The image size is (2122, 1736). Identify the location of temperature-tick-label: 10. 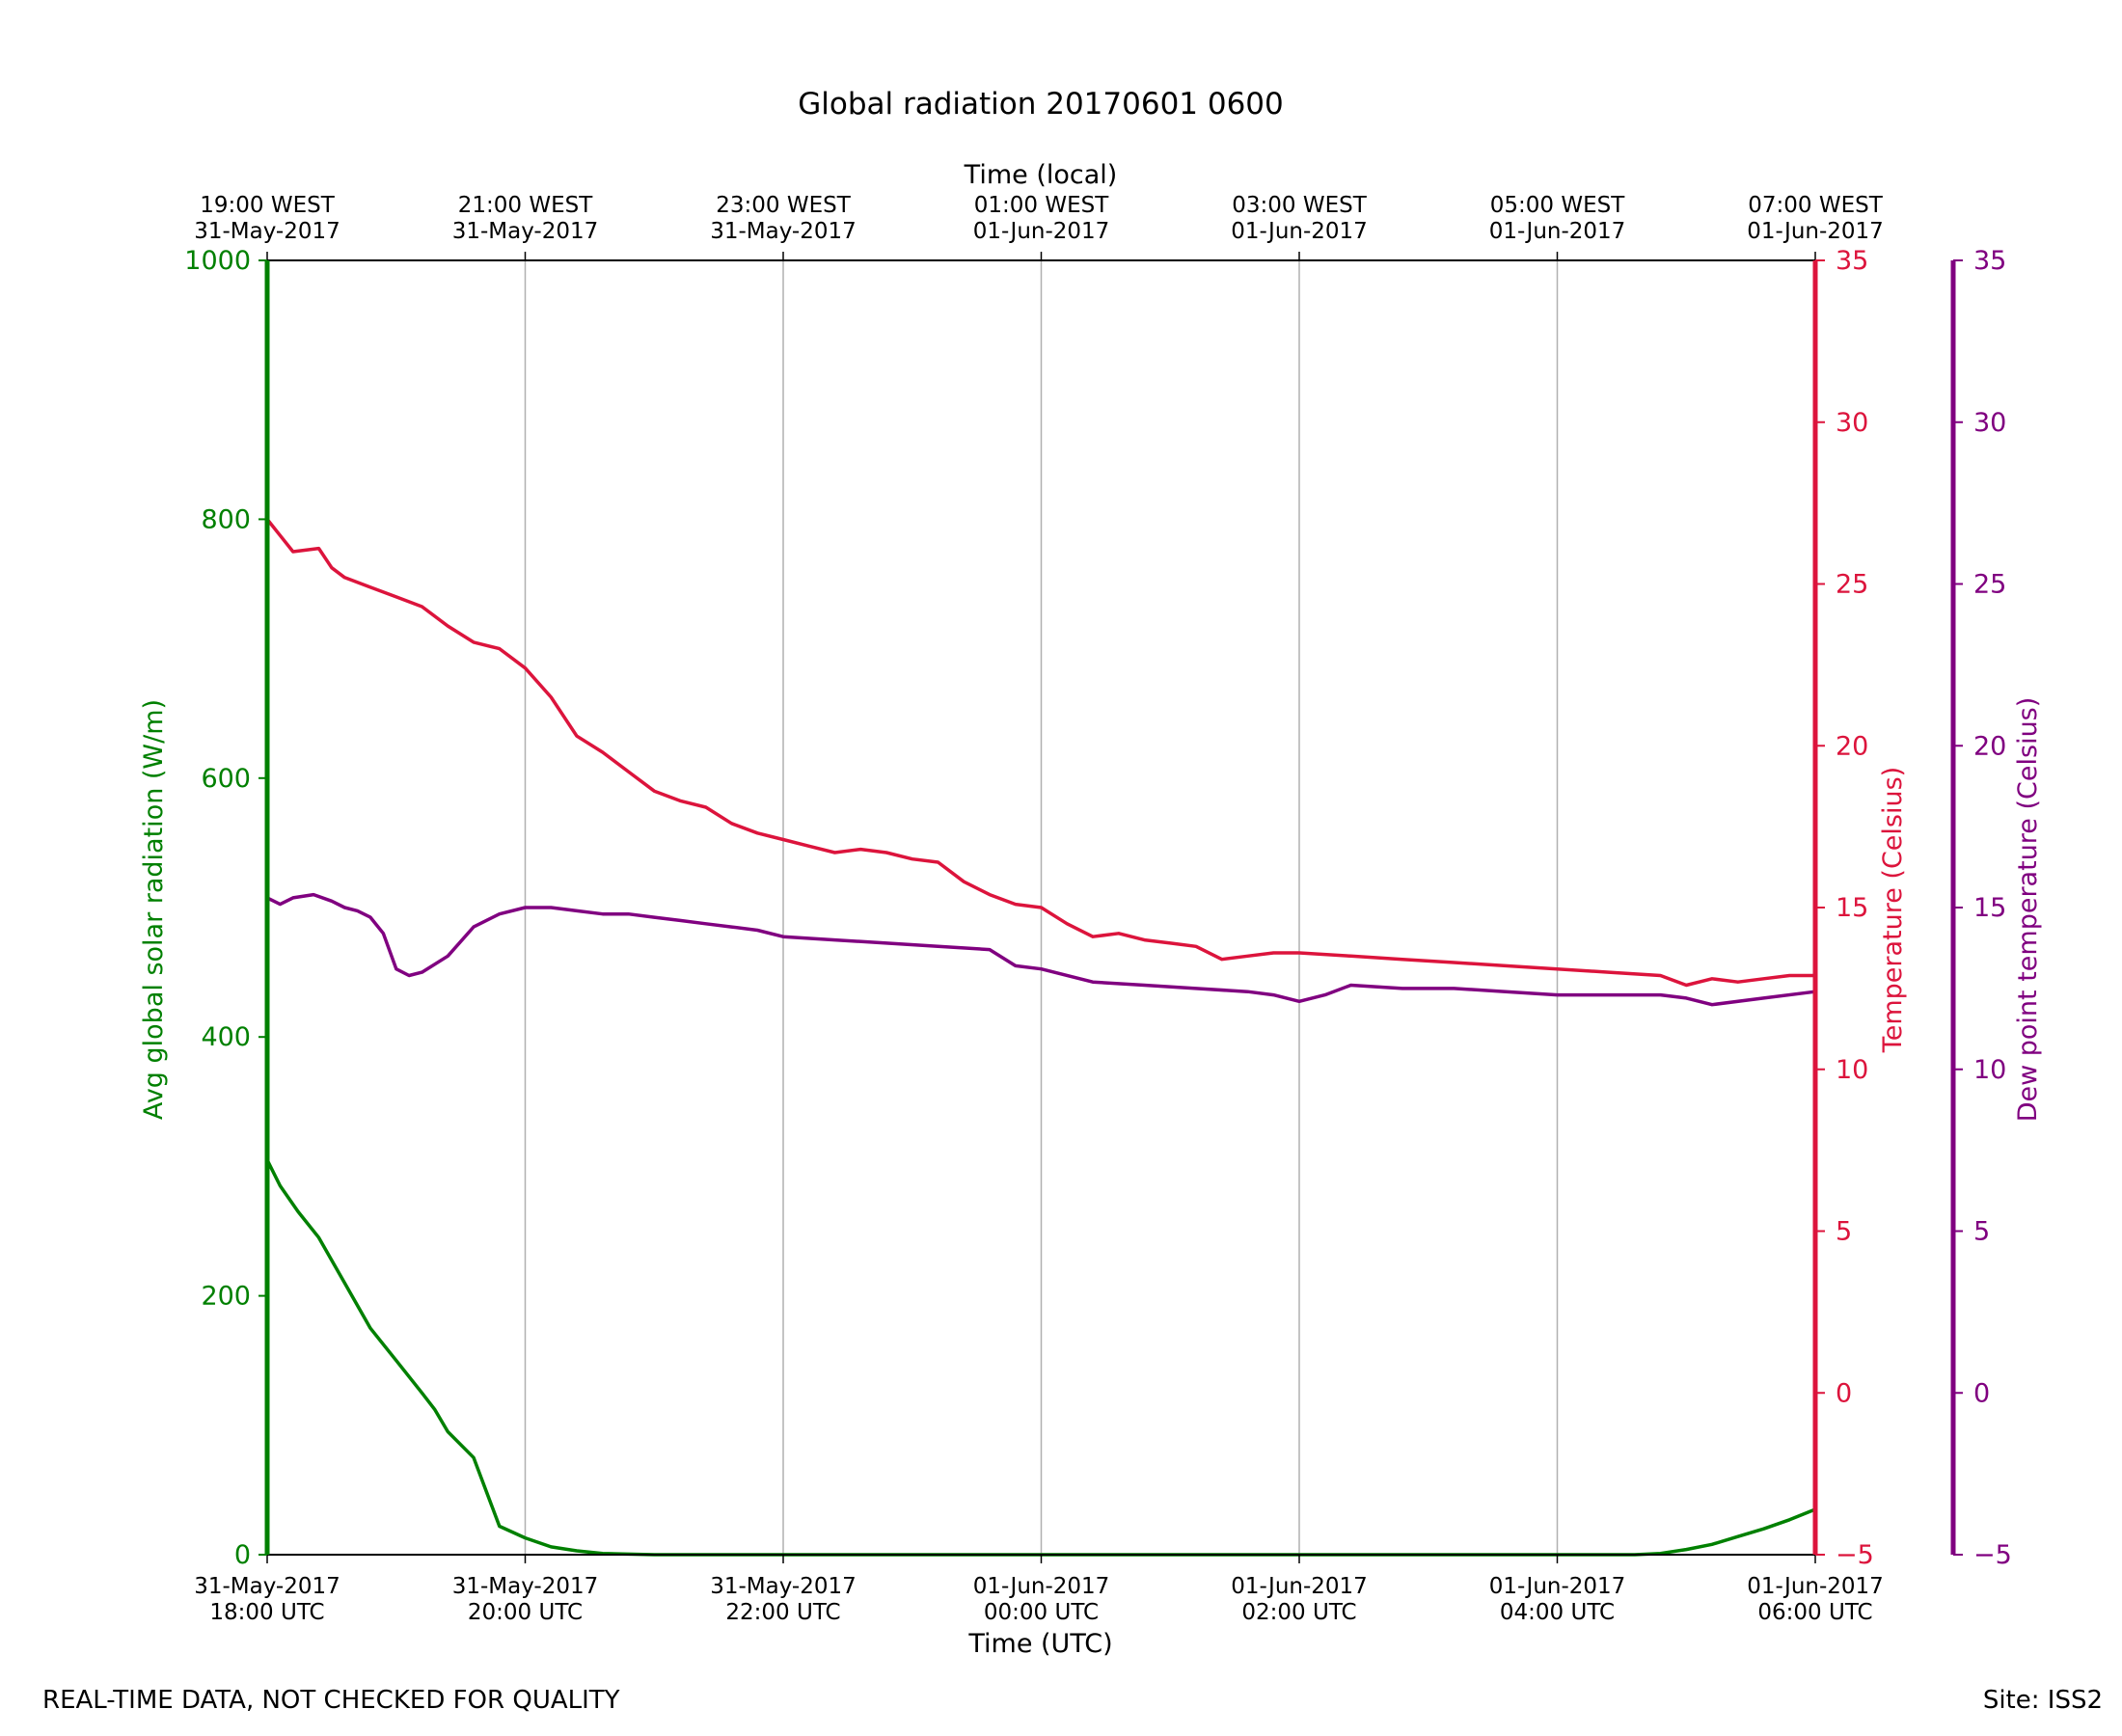
(1852, 1070).